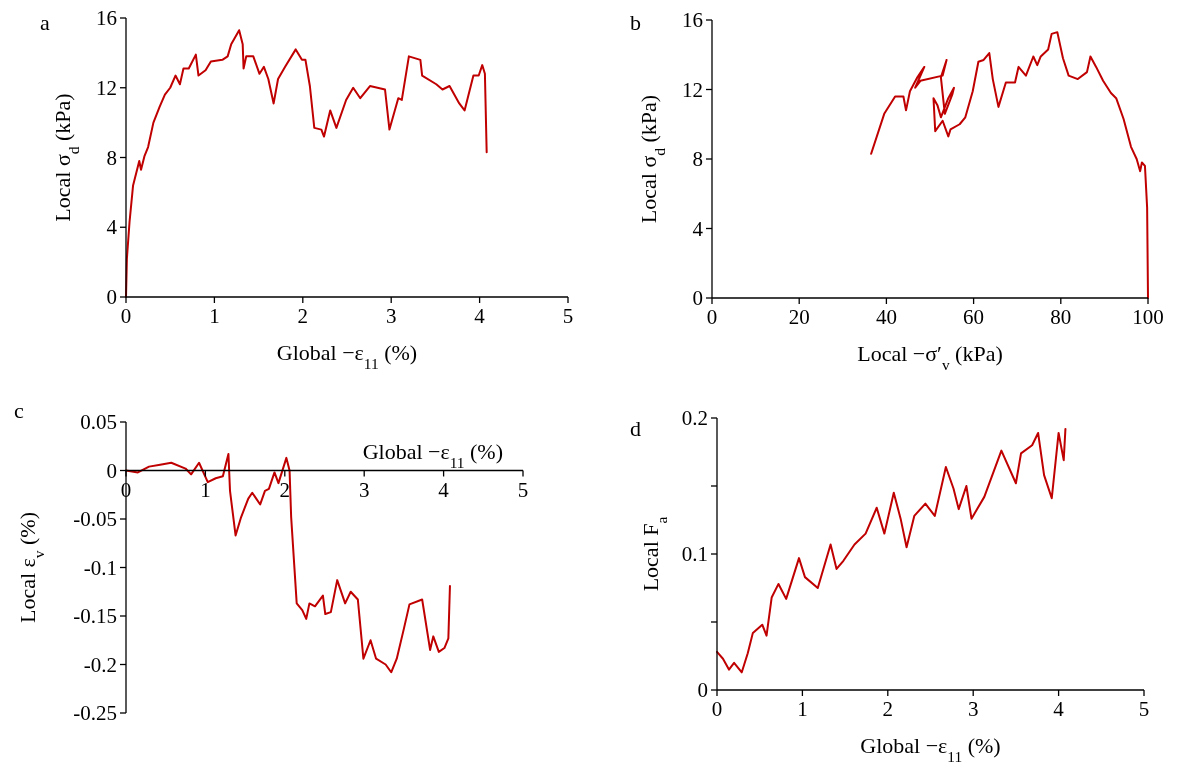  What do you see at coordinates (886, 317) in the screenshot?
I see `x-tick-label: 40` at bounding box center [886, 317].